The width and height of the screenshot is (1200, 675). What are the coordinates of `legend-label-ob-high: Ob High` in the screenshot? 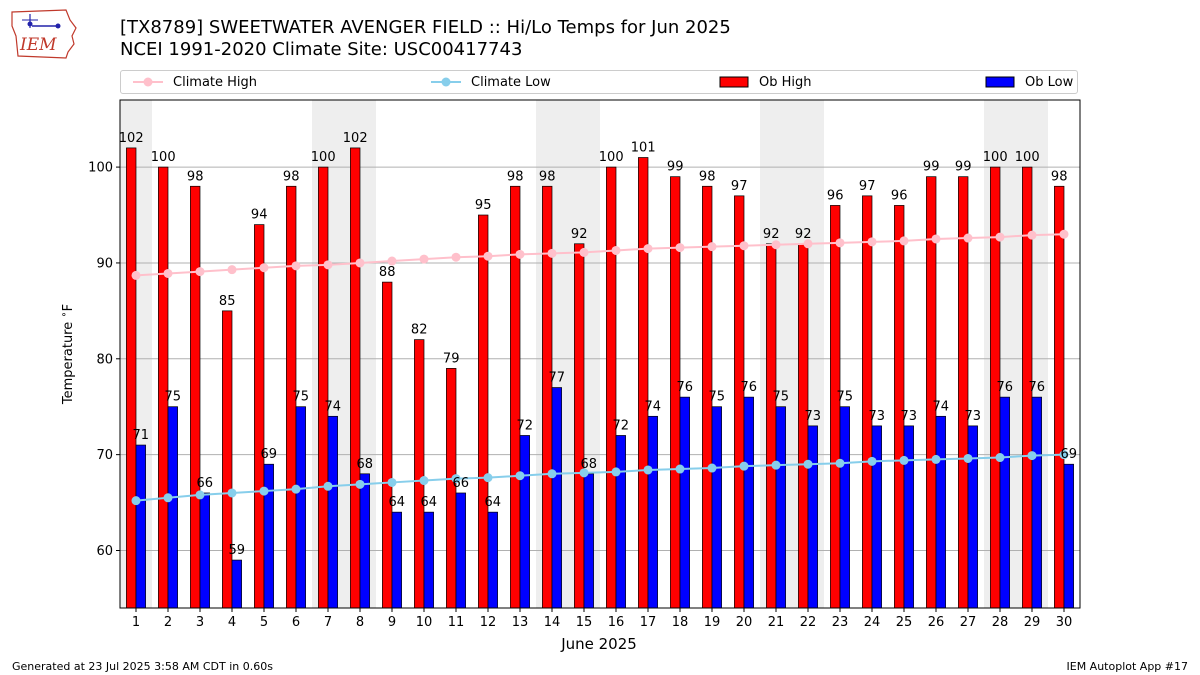 It's located at (785, 82).